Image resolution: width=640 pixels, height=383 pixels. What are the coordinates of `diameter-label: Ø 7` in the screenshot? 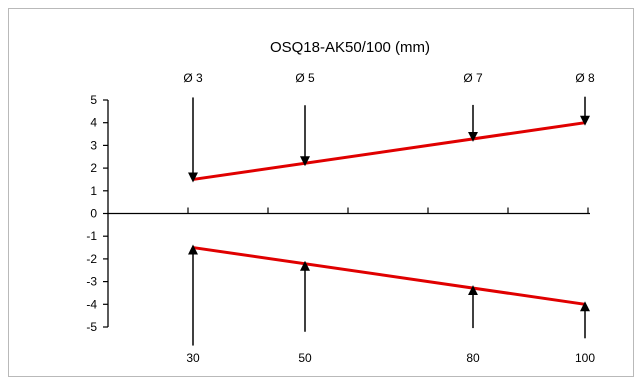 It's located at (473, 78).